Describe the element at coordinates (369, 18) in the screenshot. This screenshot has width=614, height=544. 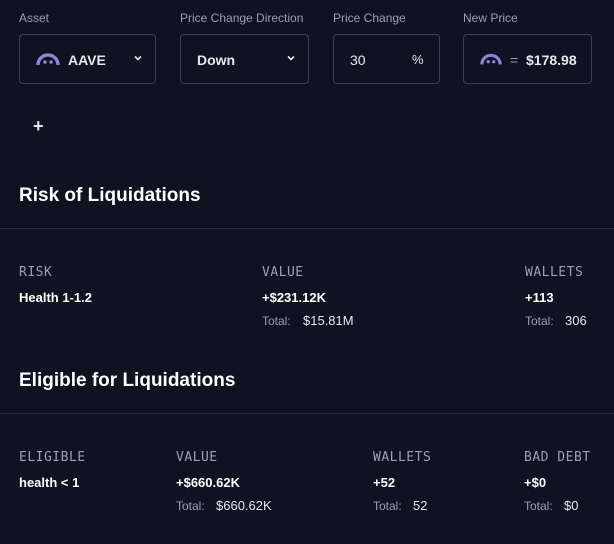
I see `price-change-label: Price Change` at that location.